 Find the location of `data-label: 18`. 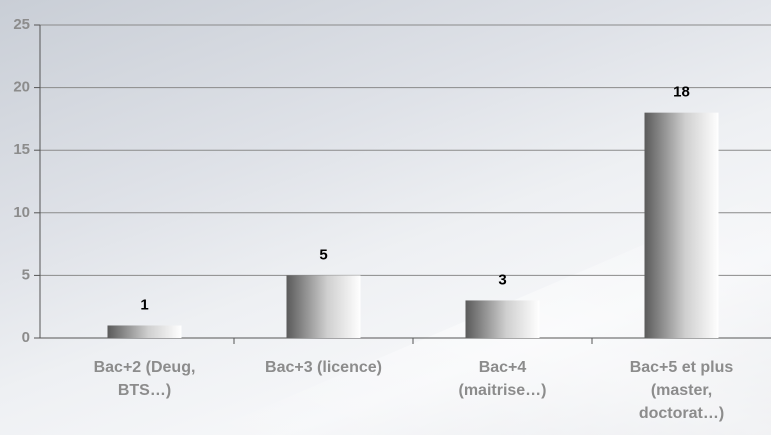

data-label: 18 is located at coordinates (681, 92).